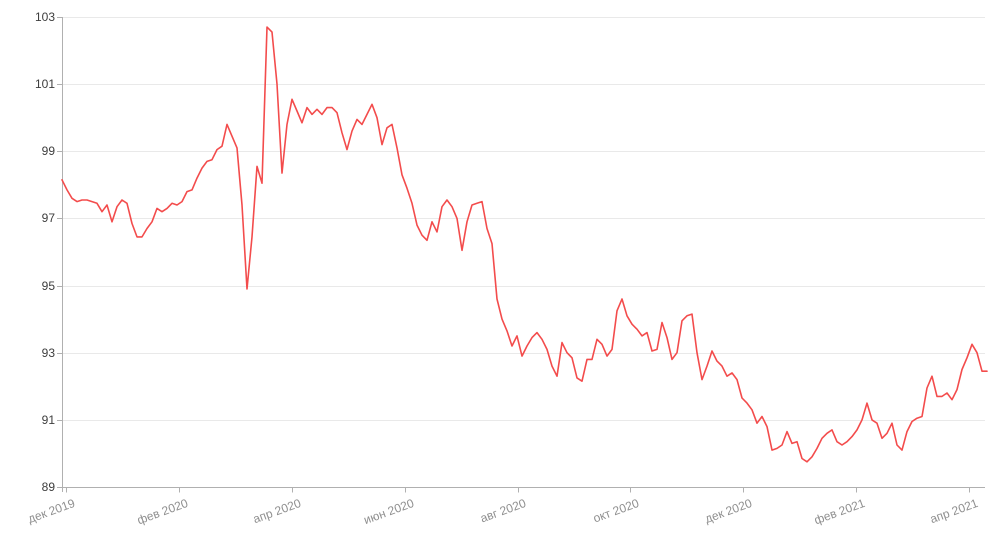 The image size is (1000, 548). I want to click on y-axis-tick-label: 95, so click(48, 286).